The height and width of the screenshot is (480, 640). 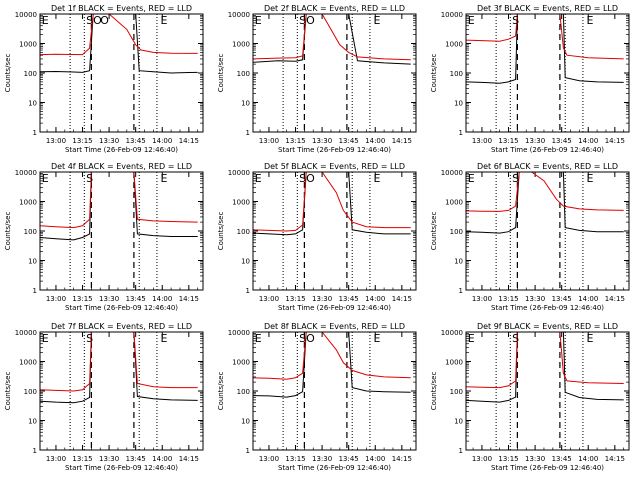 I want to click on panel-title: Det 5f BLACK = Events, RED = LLD, so click(x=334, y=166).